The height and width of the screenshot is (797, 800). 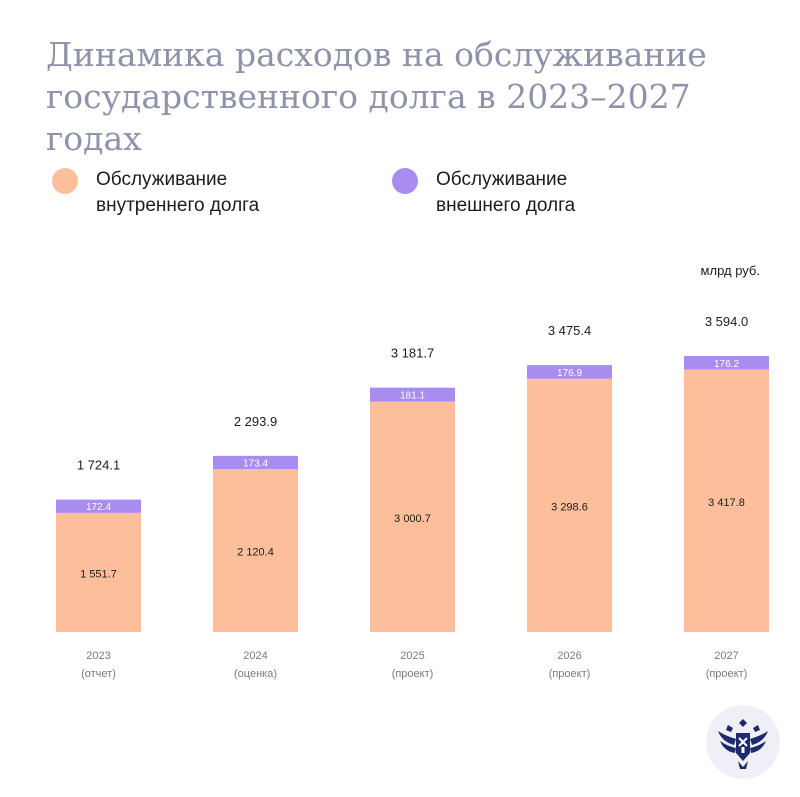 I want to click on bar-value-label-external-2023: 172.4, so click(x=98, y=507).